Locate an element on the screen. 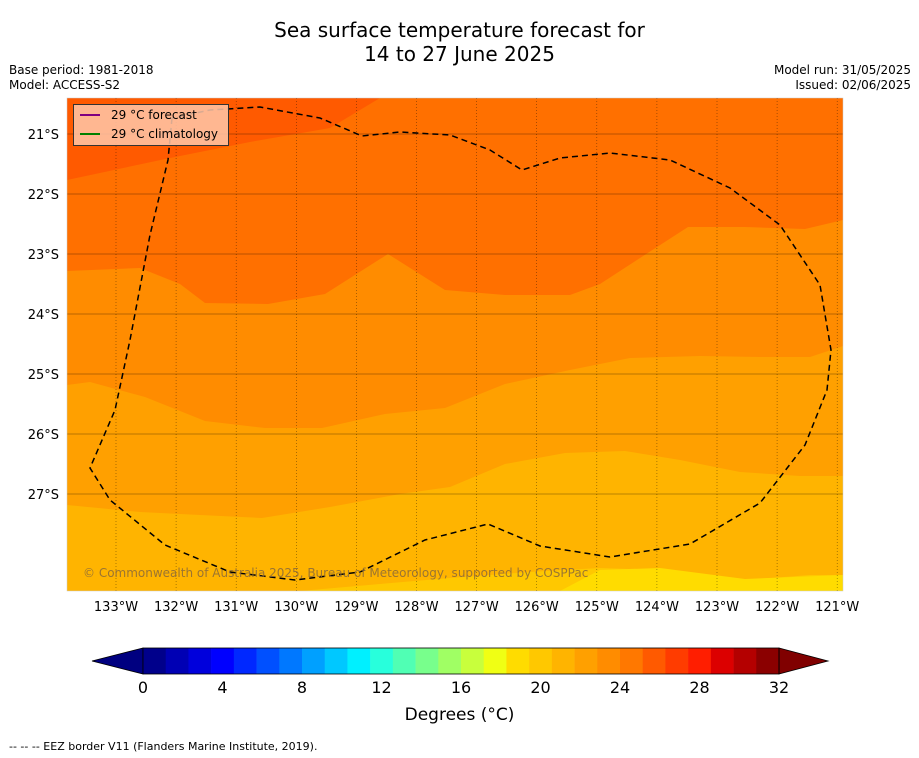 Image resolution: width=919 pixels, height=758 pixels. legend-forecast: 29 °C forecast is located at coordinates (151, 114).